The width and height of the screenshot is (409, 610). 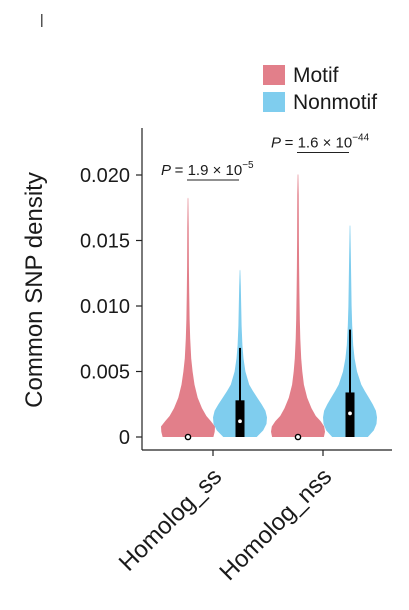 I want to click on legend-swatch-motif, so click(x=274, y=75).